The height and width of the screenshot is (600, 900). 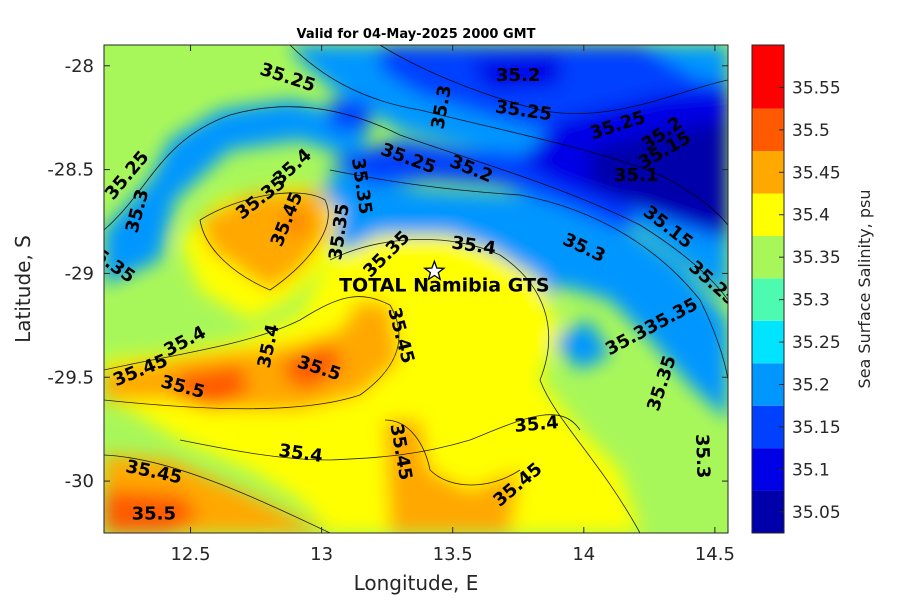 I want to click on site-marker: TOTAL Namibia GTS, so click(x=444, y=277).